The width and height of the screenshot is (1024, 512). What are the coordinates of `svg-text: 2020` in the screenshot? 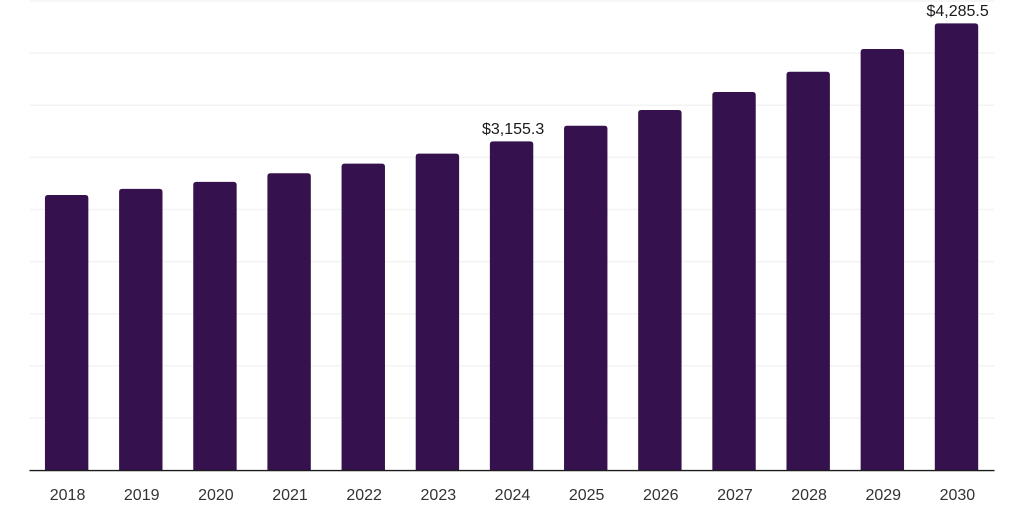 It's located at (216, 495).